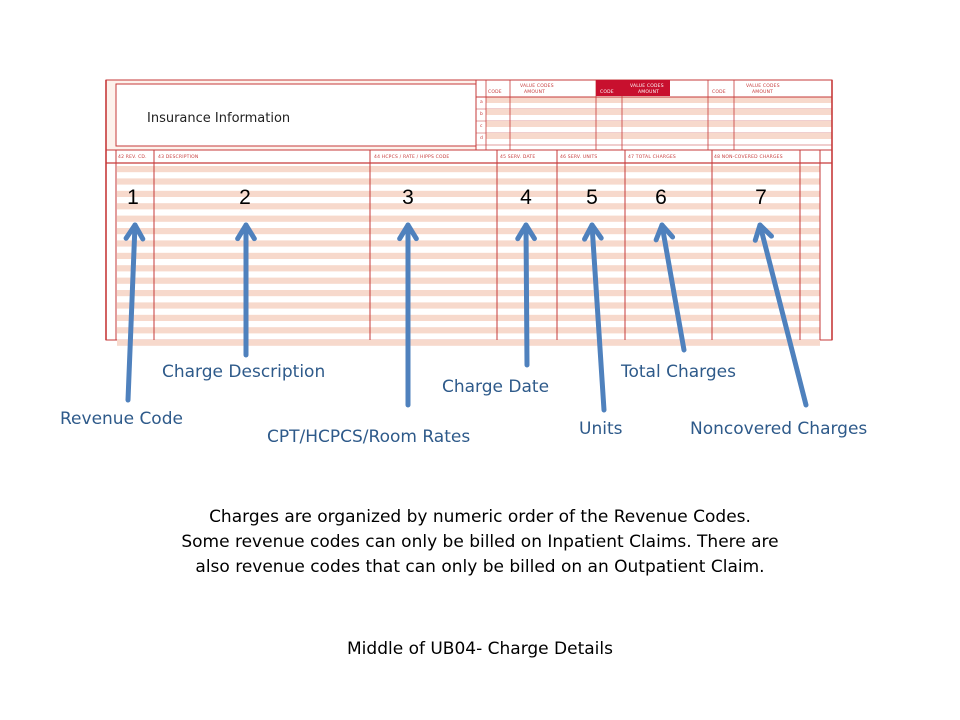  I want to click on value-codes-code-3: CODE, so click(719, 92).